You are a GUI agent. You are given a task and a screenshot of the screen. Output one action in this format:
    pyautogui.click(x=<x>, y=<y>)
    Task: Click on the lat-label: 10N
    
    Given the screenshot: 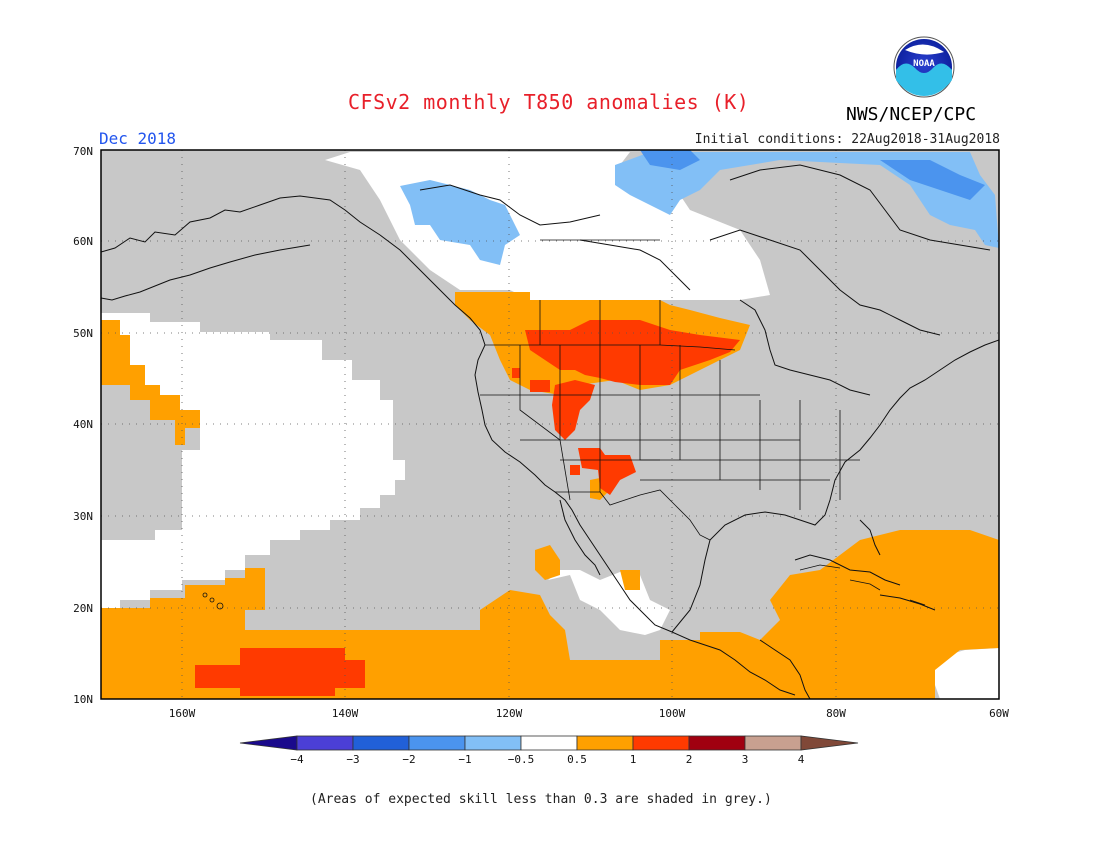 What is the action you would take?
    pyautogui.click(x=83, y=699)
    